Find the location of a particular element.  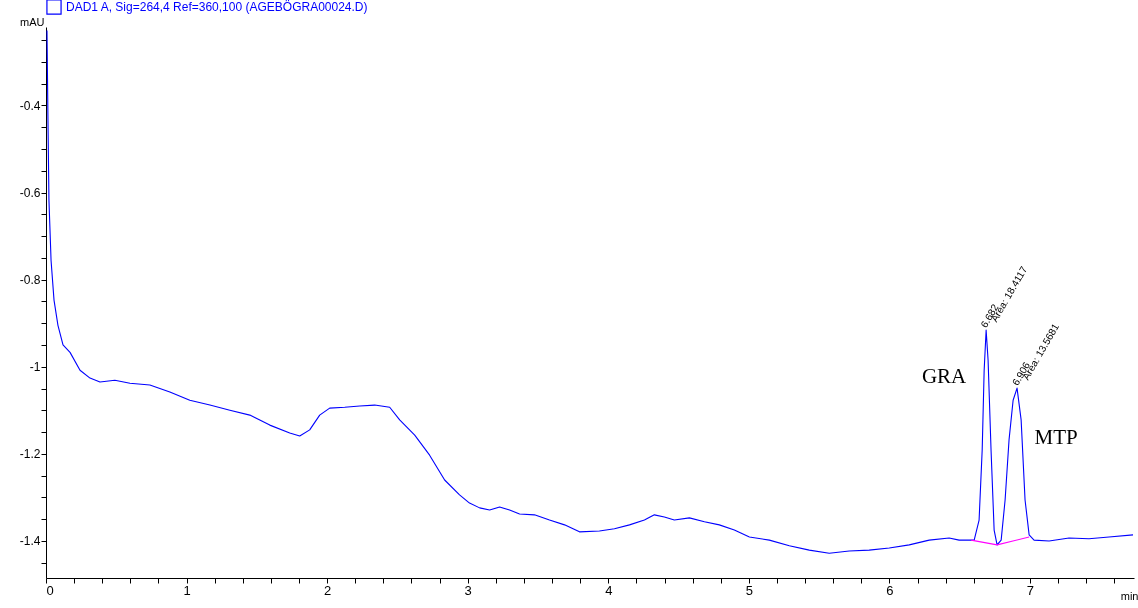

x-tick-label: 0 is located at coordinates (50, 590).